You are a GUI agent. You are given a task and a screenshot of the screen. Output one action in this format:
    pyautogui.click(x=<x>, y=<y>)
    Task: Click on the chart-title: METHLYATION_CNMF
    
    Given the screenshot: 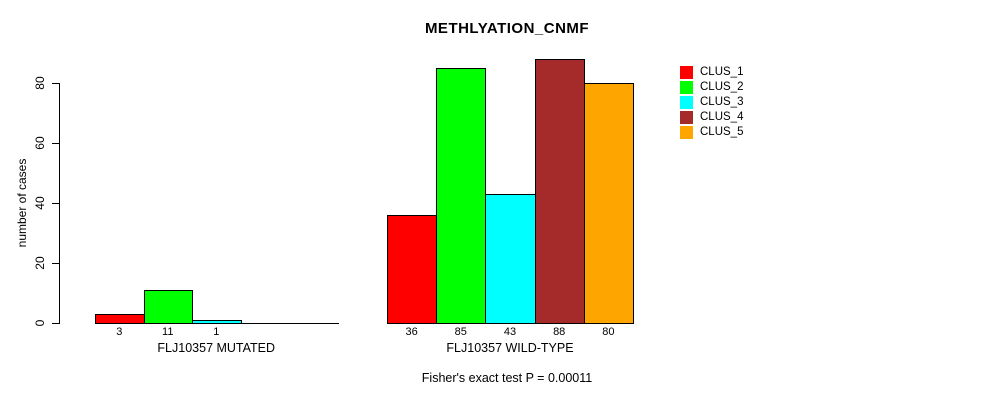 What is the action you would take?
    pyautogui.click(x=507, y=28)
    